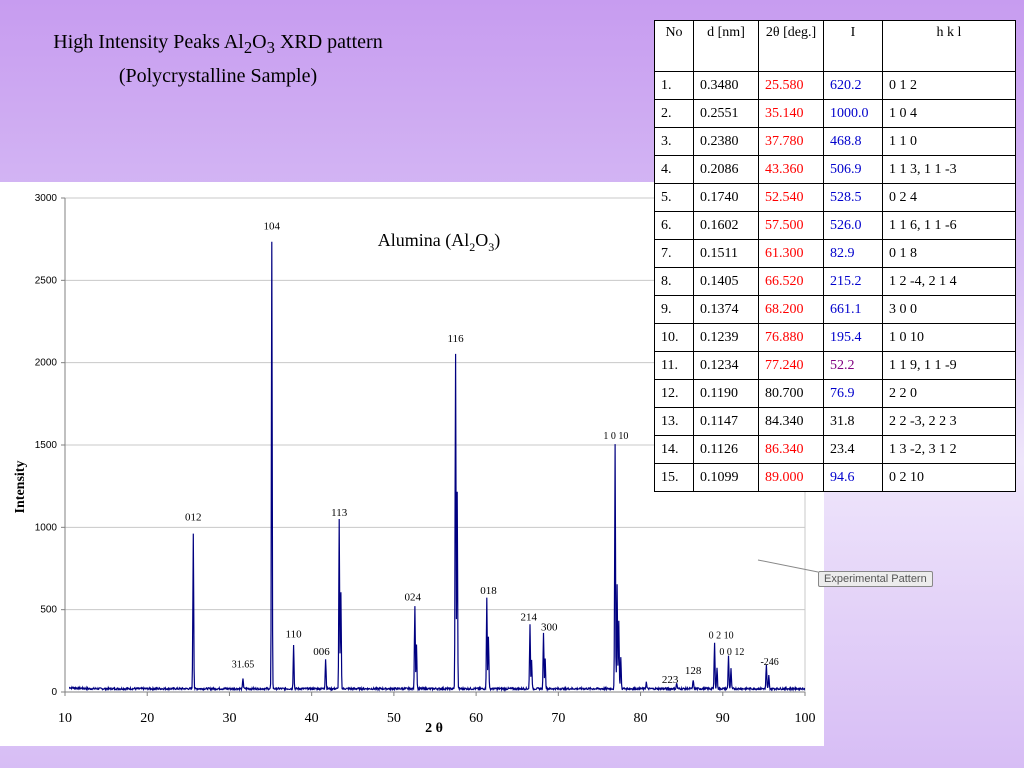  Describe the element at coordinates (549, 627) in the screenshot. I see `peak-label: 300` at that location.